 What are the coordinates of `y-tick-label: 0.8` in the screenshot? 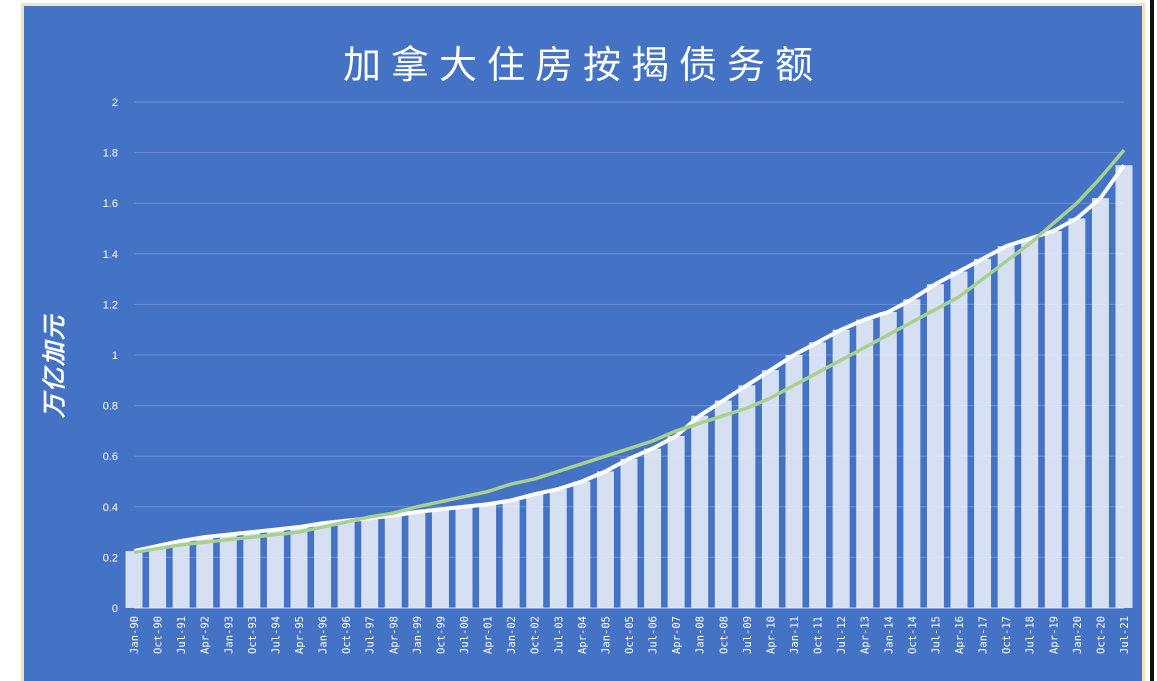 It's located at (110, 407).